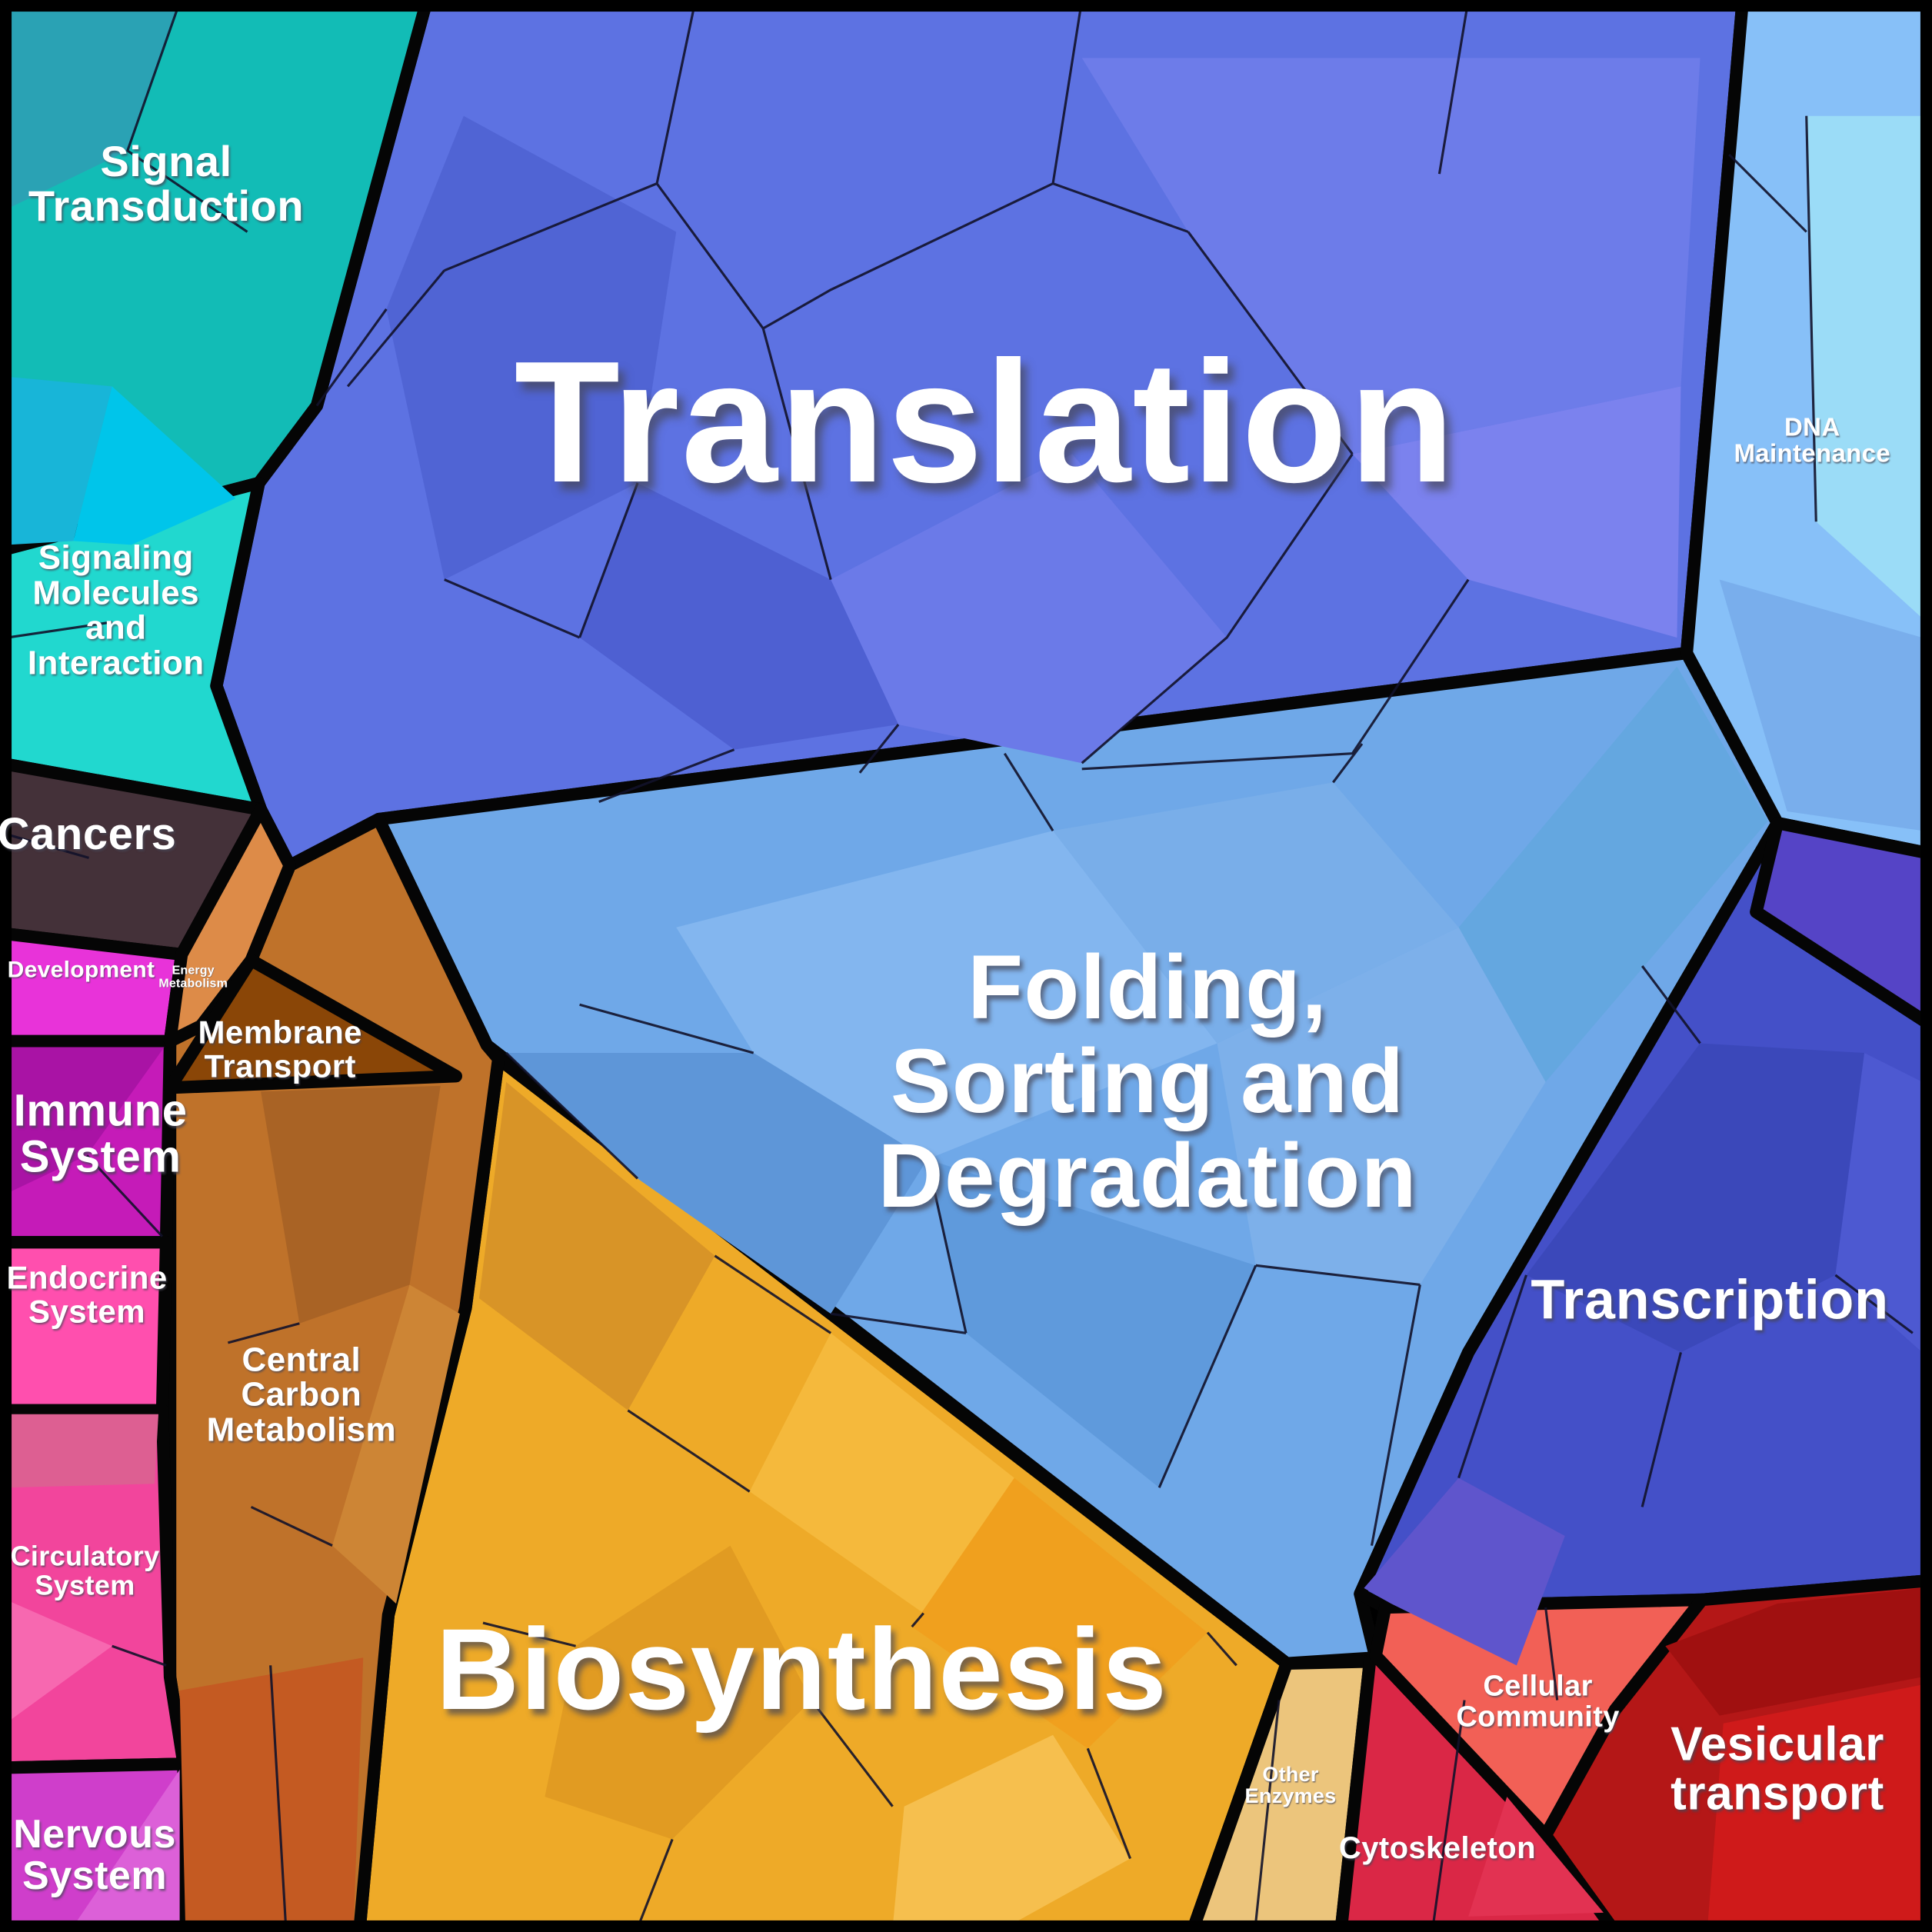 The height and width of the screenshot is (1932, 1932). I want to click on circulatory-system-subcells, so click(81, 1569).